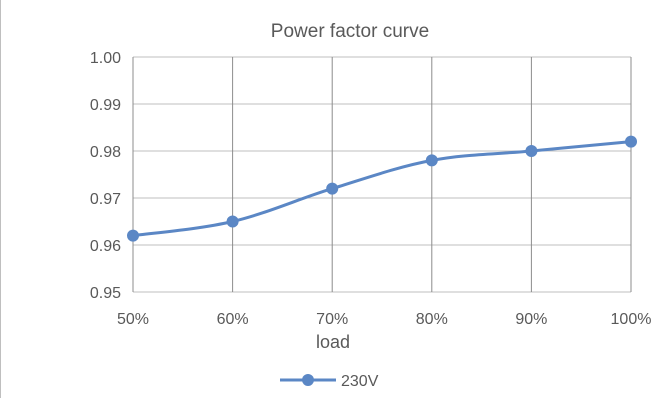 This screenshot has width=662, height=398. I want to click on x-tick-labels: 50% 60% 70% 80% 90% 100%, so click(384, 319).